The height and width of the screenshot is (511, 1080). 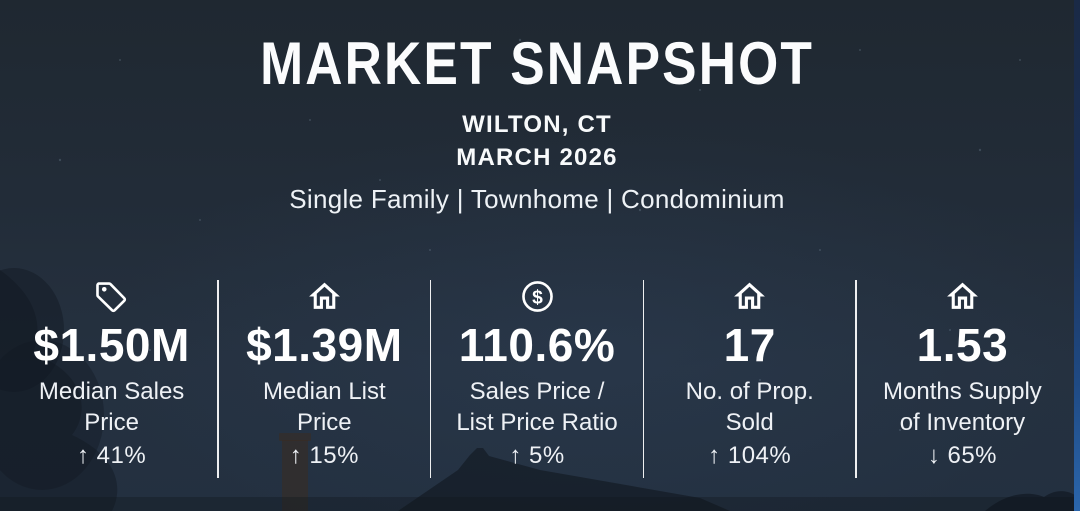 What do you see at coordinates (537, 422) in the screenshot?
I see `stat-label-line: List Price Ratio` at bounding box center [537, 422].